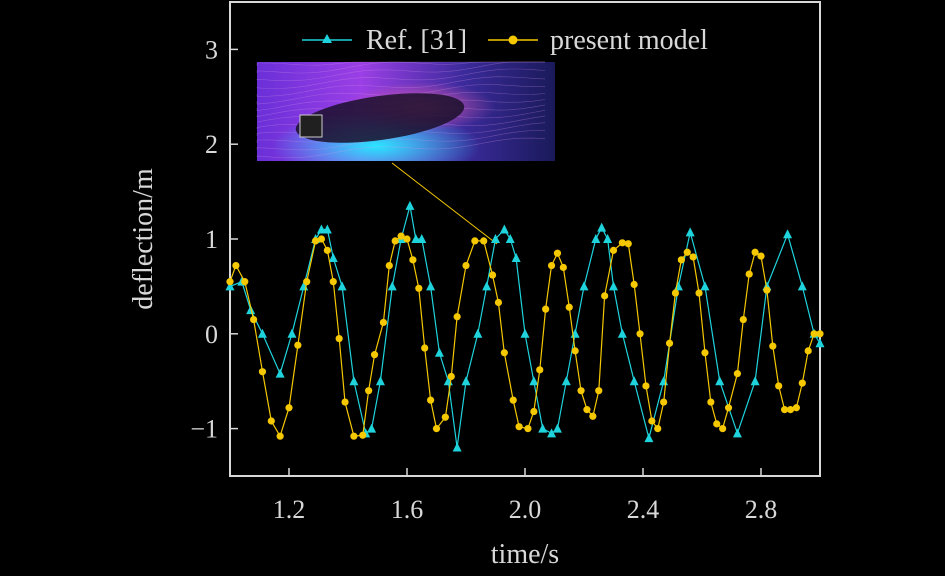 The height and width of the screenshot is (576, 945). I want to click on y-tick-label: −1, so click(204, 429).